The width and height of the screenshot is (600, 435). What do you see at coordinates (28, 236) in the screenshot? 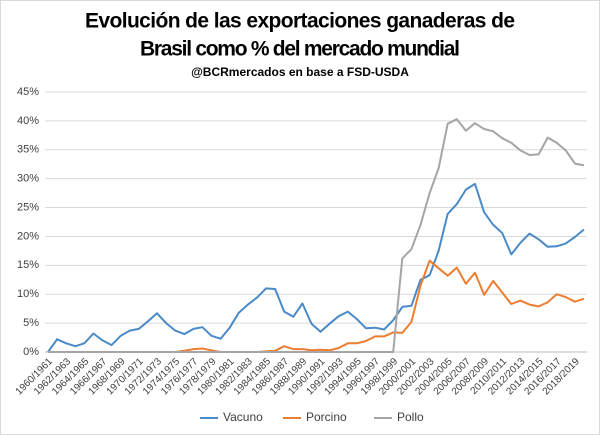
I see `y-tick-label: 20%` at bounding box center [28, 236].